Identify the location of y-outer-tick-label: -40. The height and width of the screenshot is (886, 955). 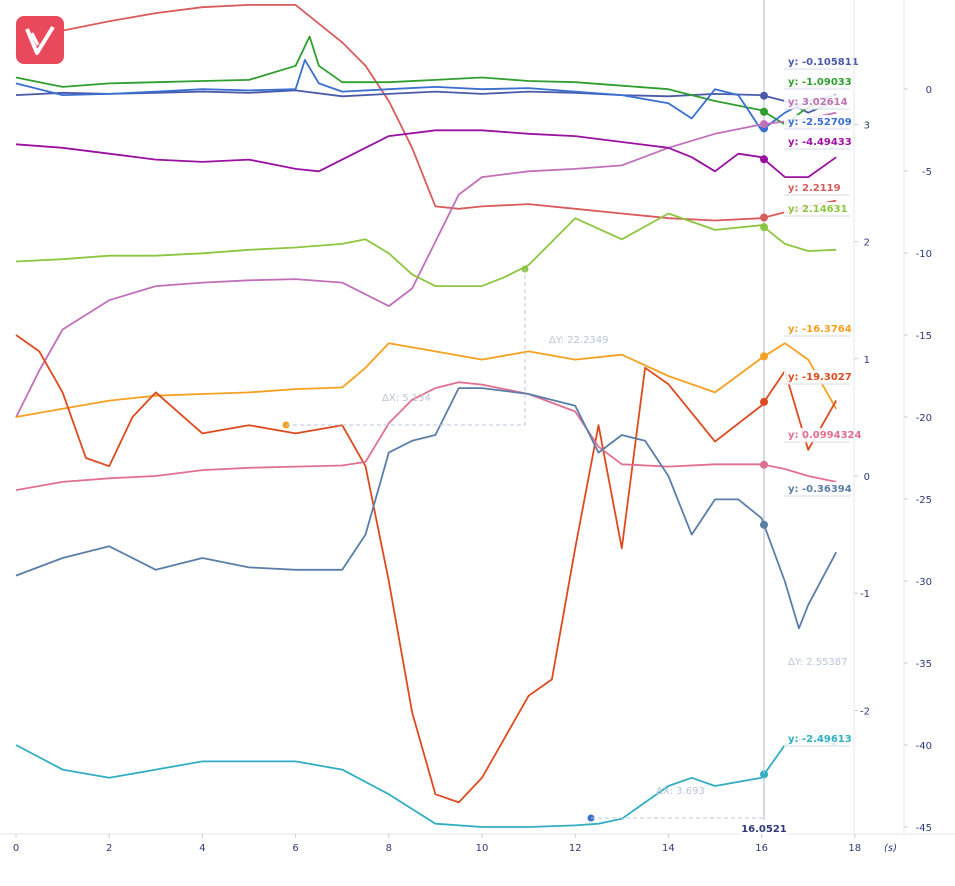
(924, 746).